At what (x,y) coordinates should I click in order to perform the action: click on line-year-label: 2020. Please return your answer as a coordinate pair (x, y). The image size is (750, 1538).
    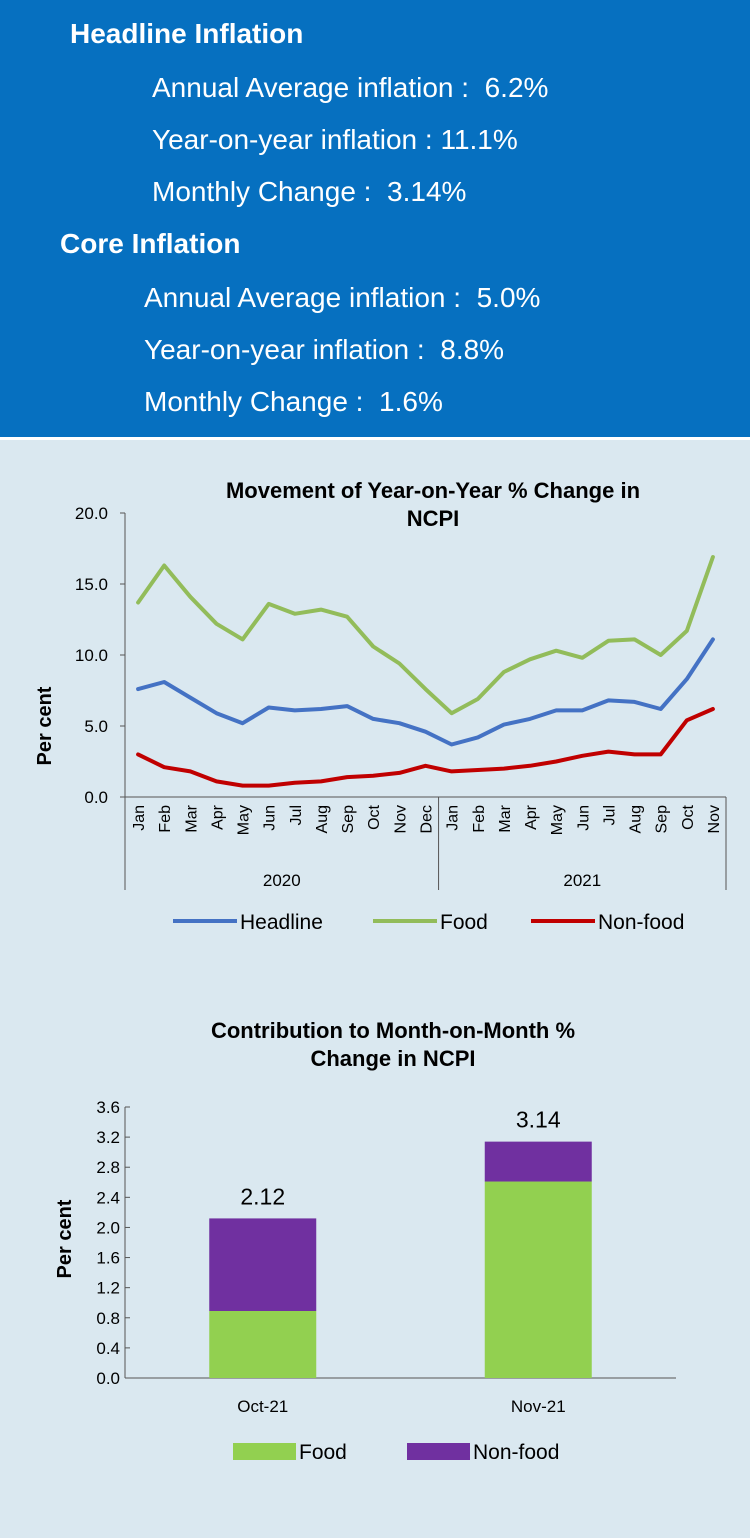
    Looking at the image, I should click on (282, 880).